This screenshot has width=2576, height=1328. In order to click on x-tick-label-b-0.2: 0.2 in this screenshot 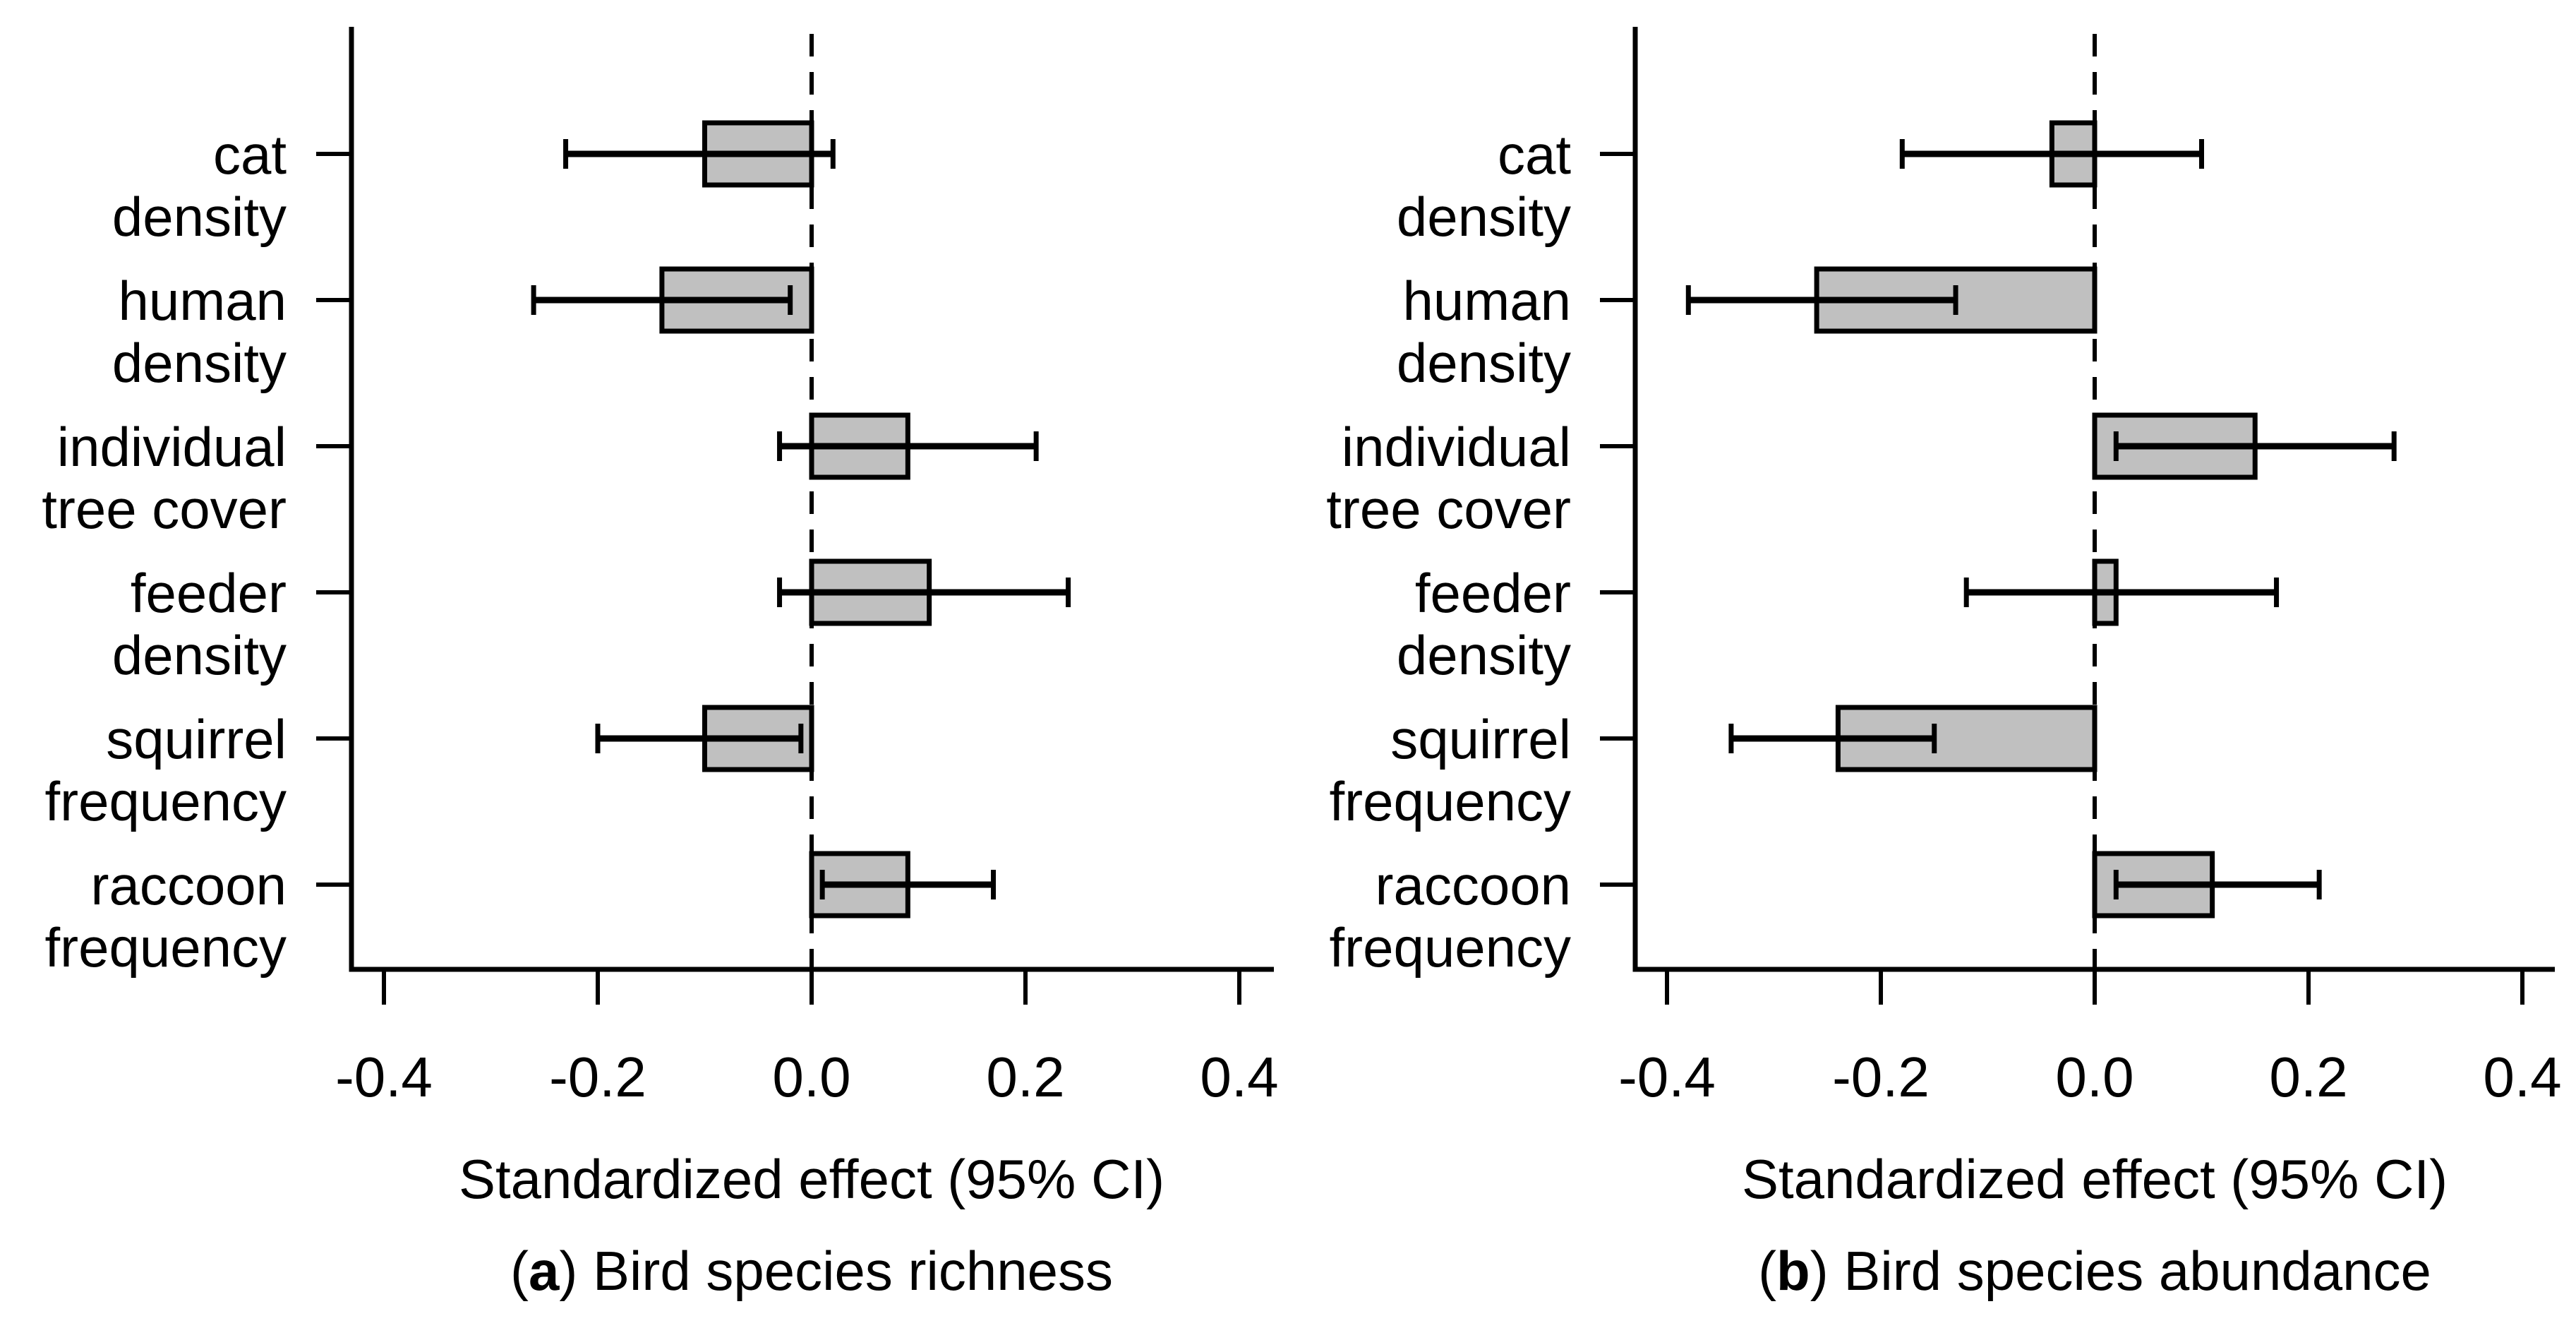, I will do `click(2308, 1077)`.